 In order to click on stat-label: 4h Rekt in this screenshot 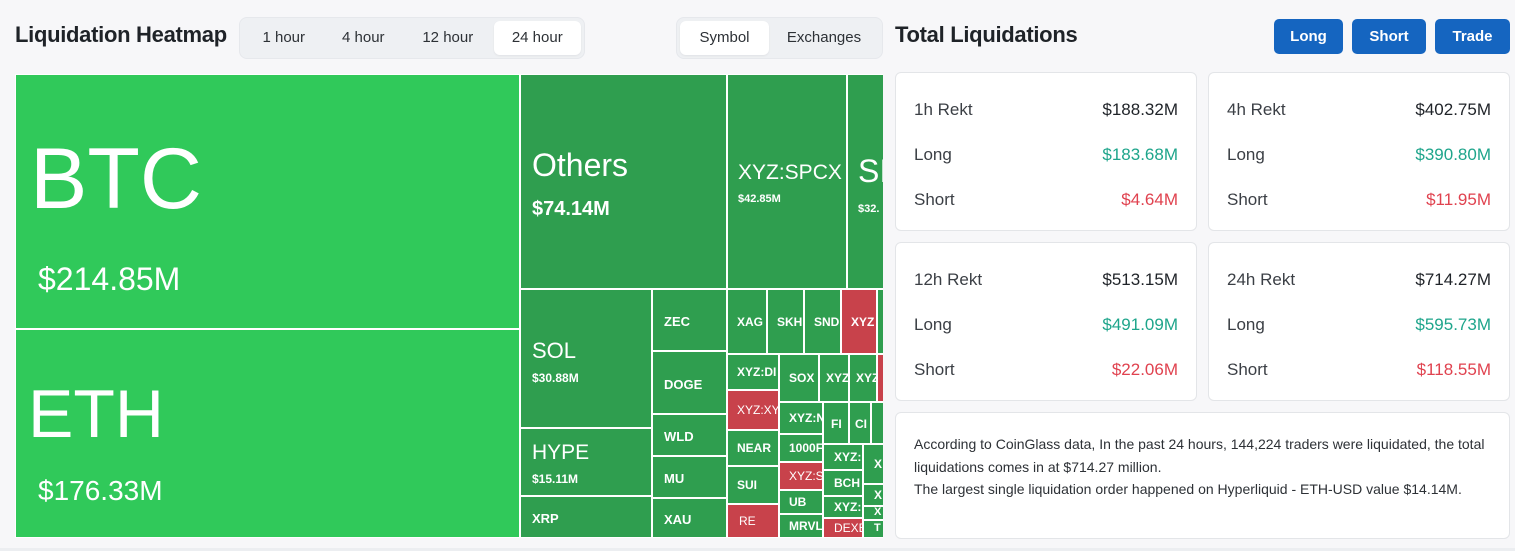, I will do `click(1256, 109)`.